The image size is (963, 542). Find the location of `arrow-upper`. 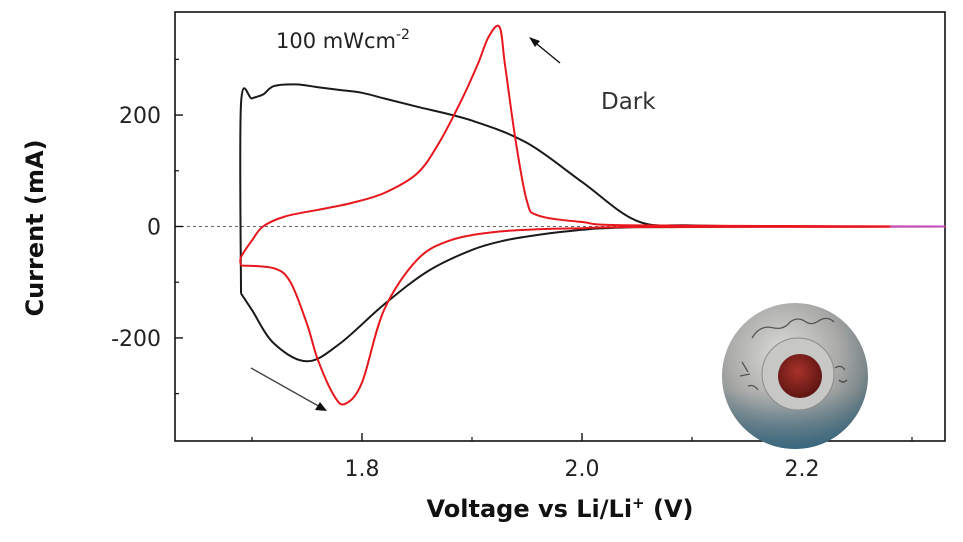

arrow-upper is located at coordinates (545, 50).